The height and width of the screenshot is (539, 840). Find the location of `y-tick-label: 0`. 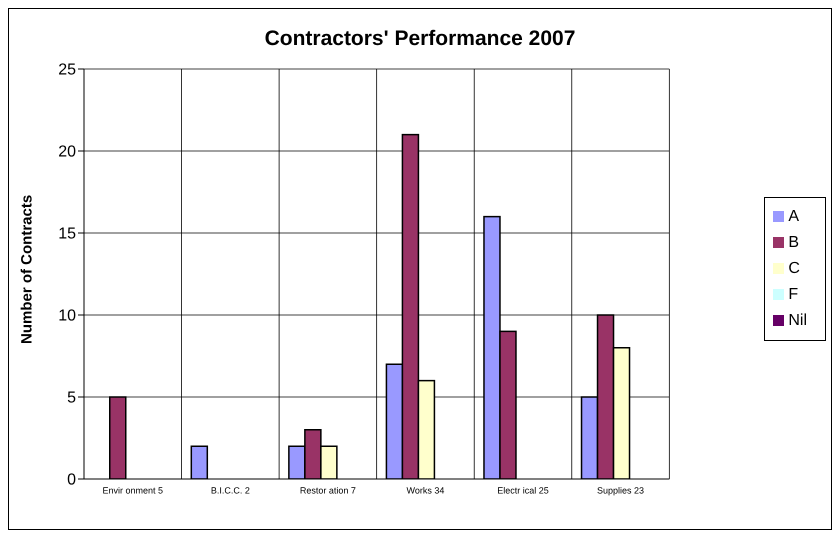

y-tick-label: 0 is located at coordinates (71, 480).